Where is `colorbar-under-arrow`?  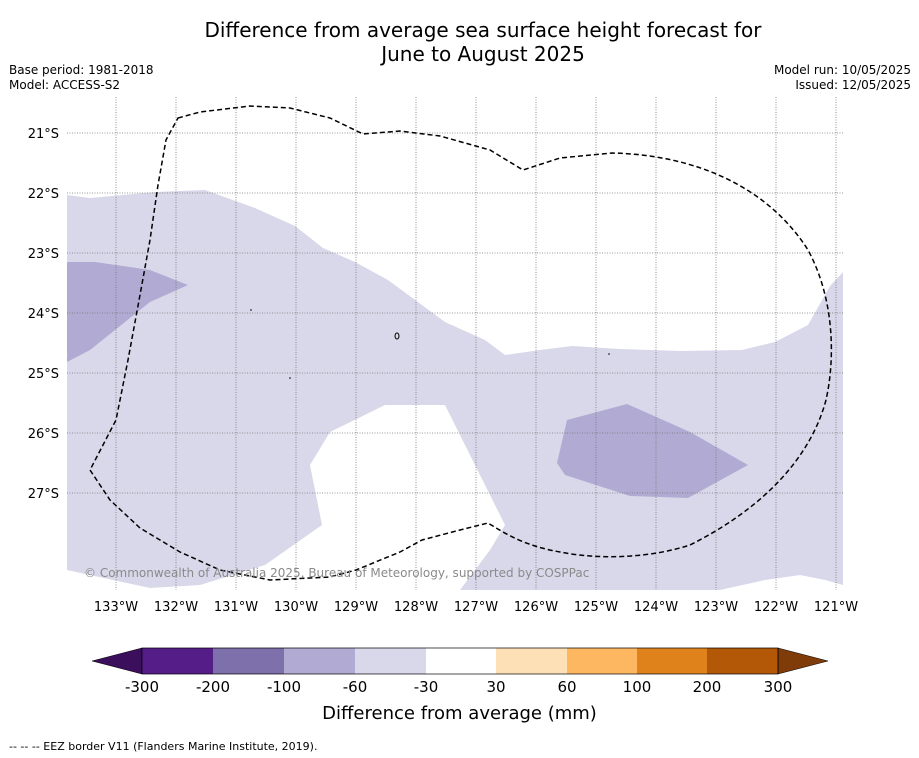
colorbar-under-arrow is located at coordinates (117, 661).